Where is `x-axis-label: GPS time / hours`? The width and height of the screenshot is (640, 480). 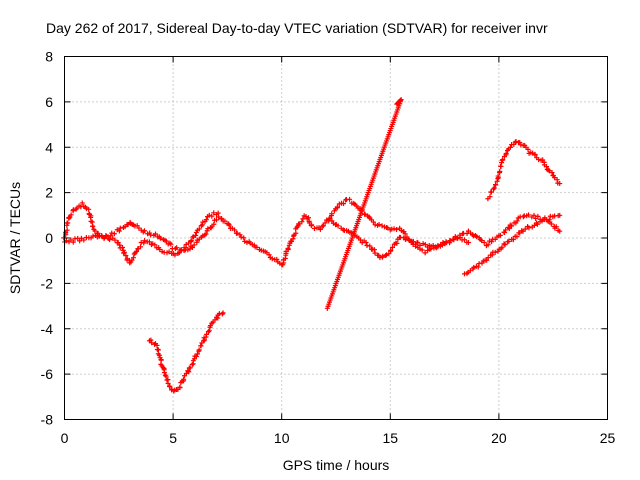 x-axis-label: GPS time / hours is located at coordinates (336, 465).